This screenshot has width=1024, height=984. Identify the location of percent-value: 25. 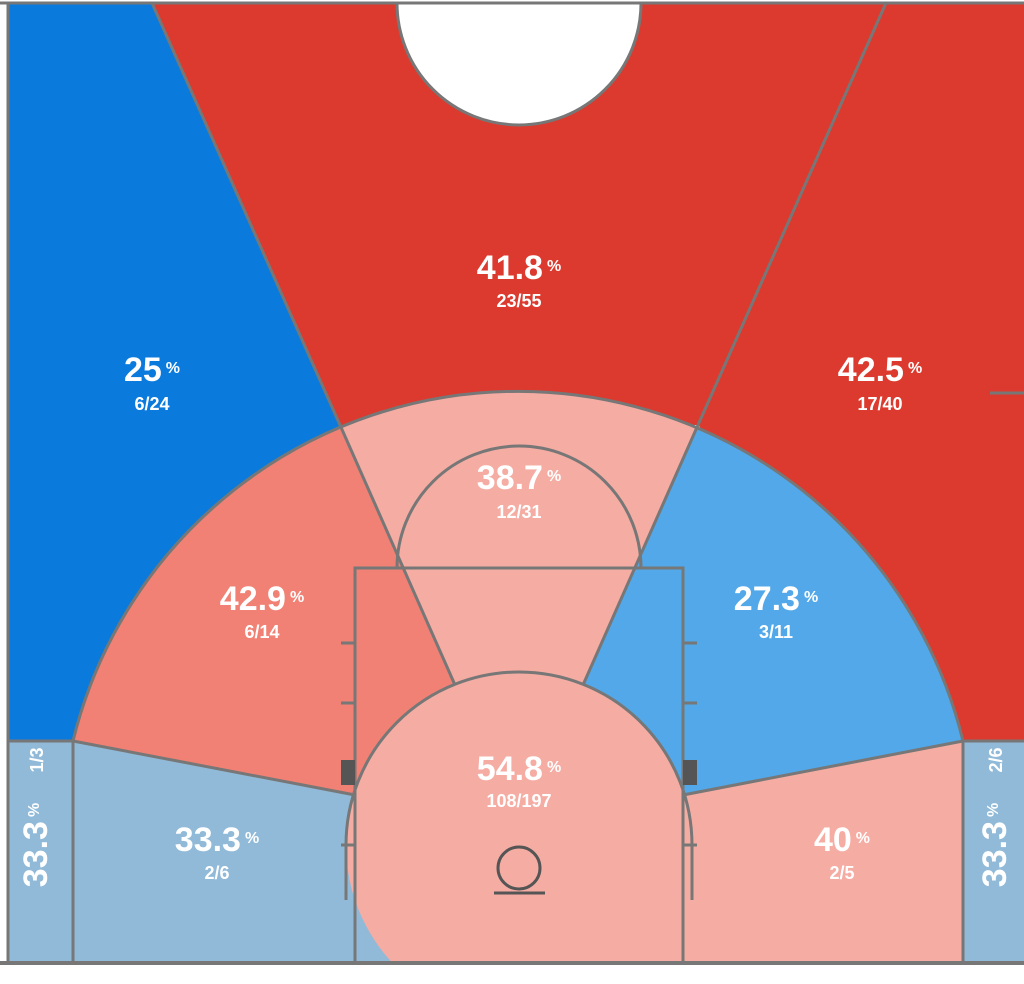
(143, 370).